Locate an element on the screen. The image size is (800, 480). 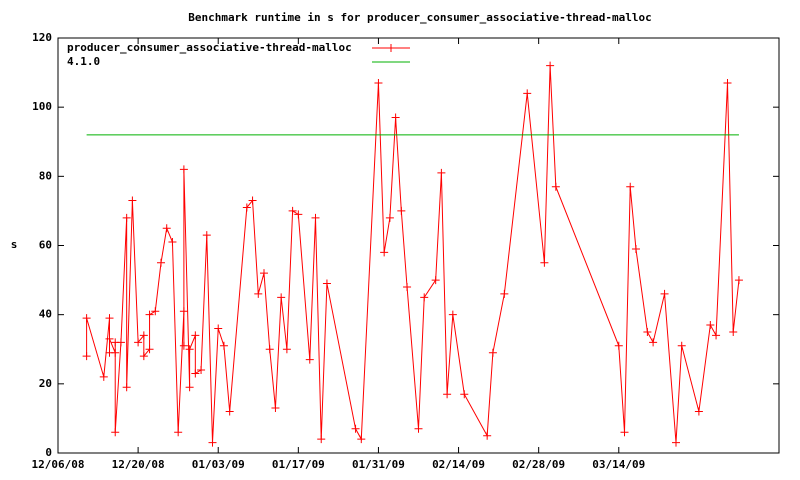
y-tick-label: 80 is located at coordinates (45, 175).